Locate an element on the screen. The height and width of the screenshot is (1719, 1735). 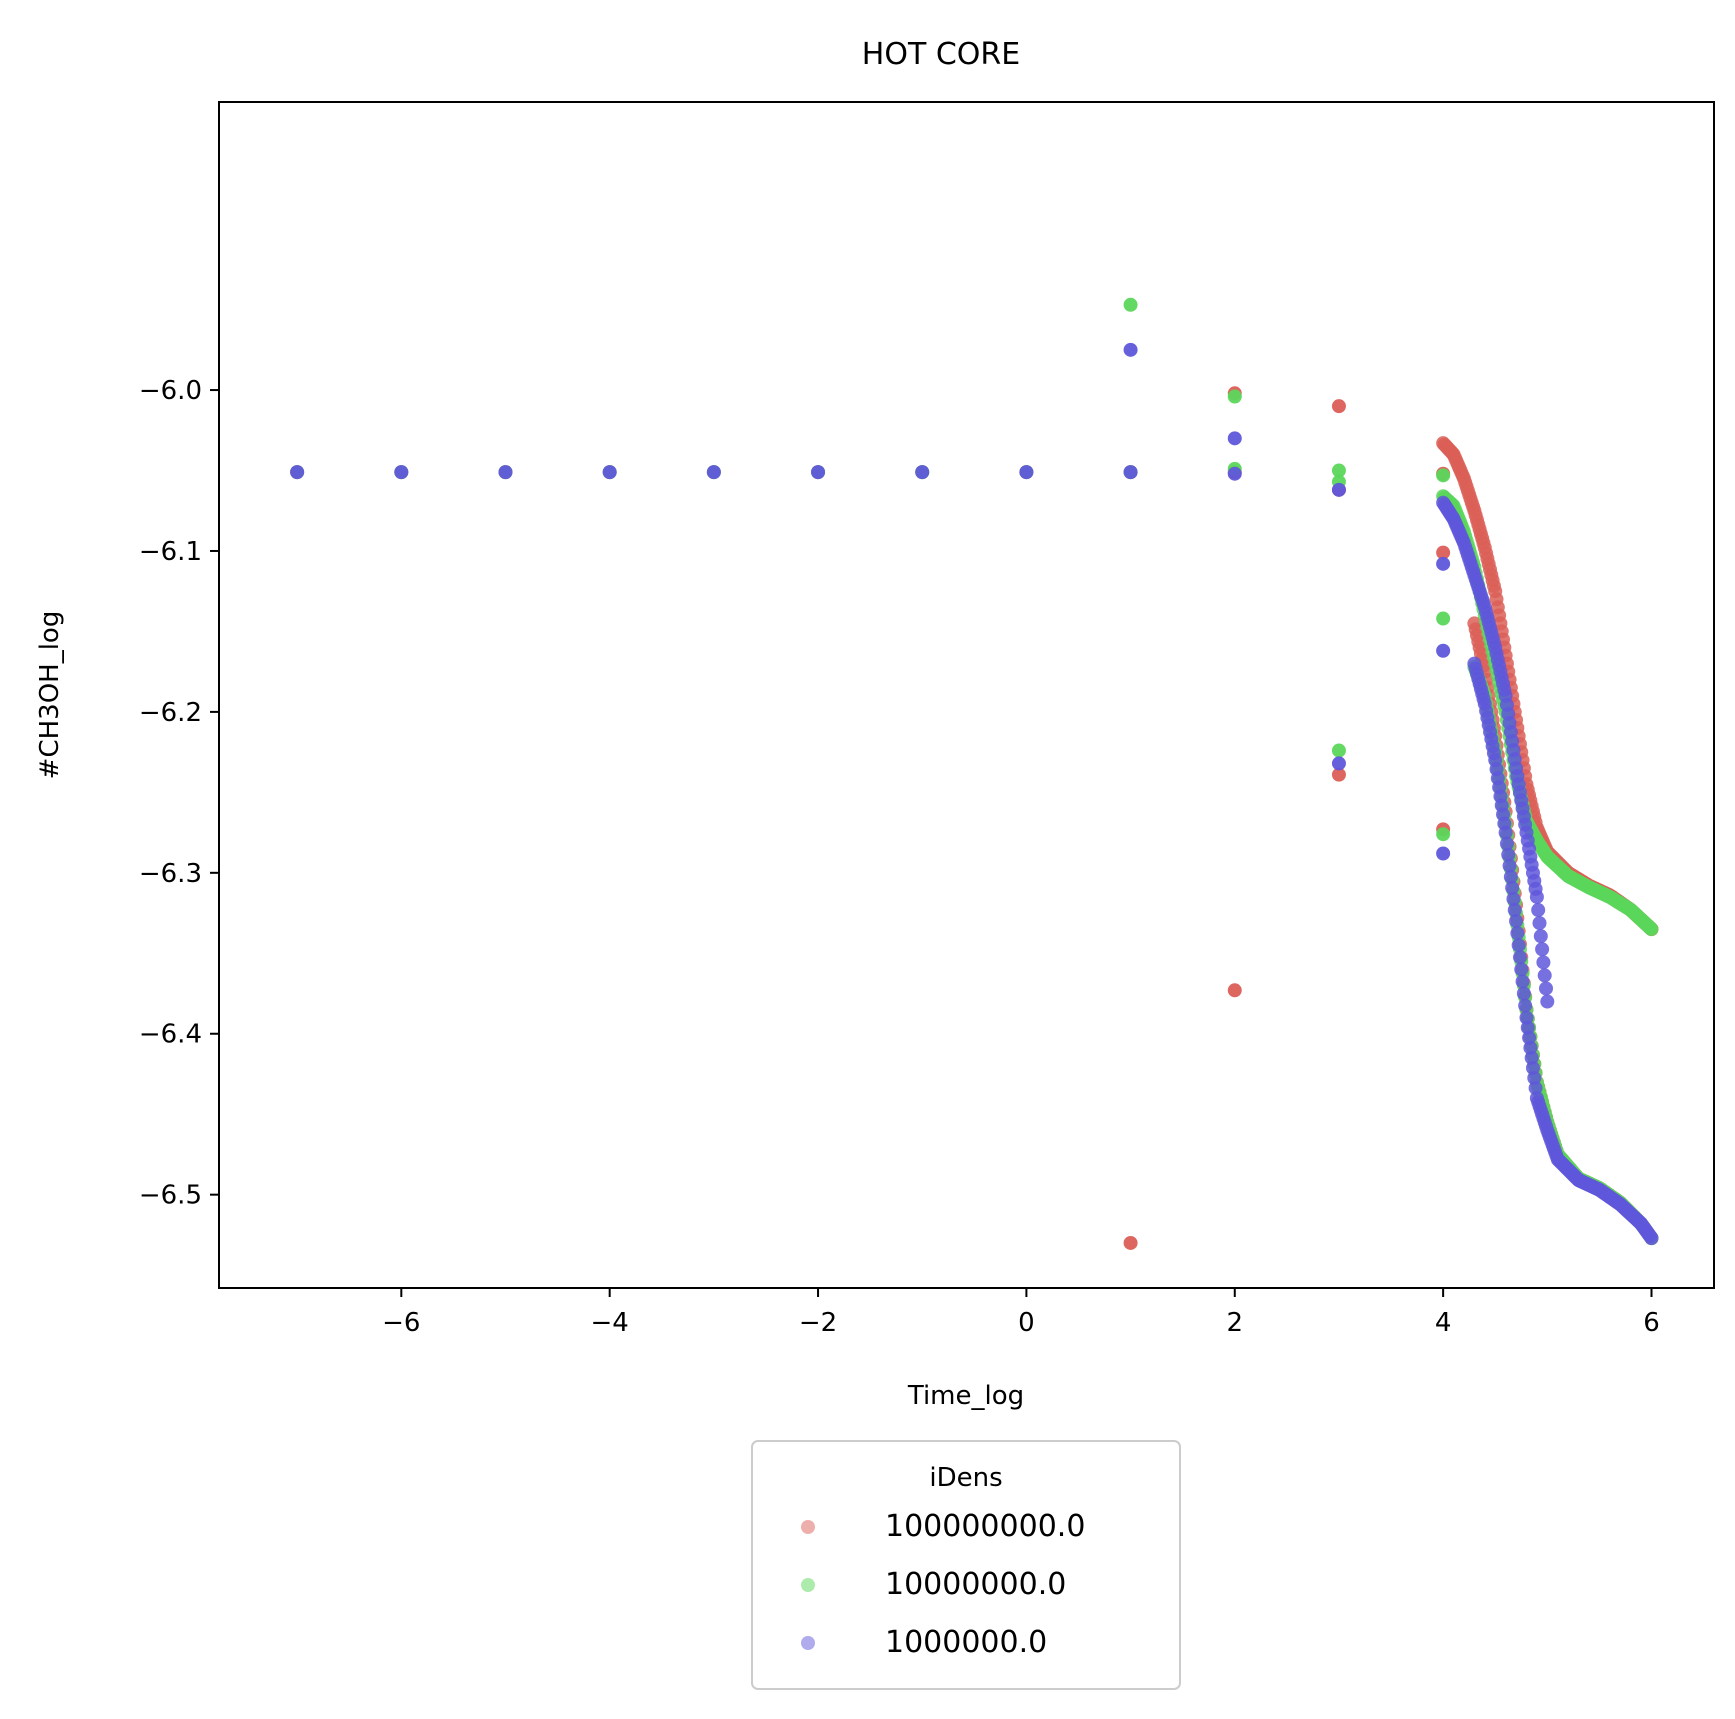
legend-box is located at coordinates (966, 1565).